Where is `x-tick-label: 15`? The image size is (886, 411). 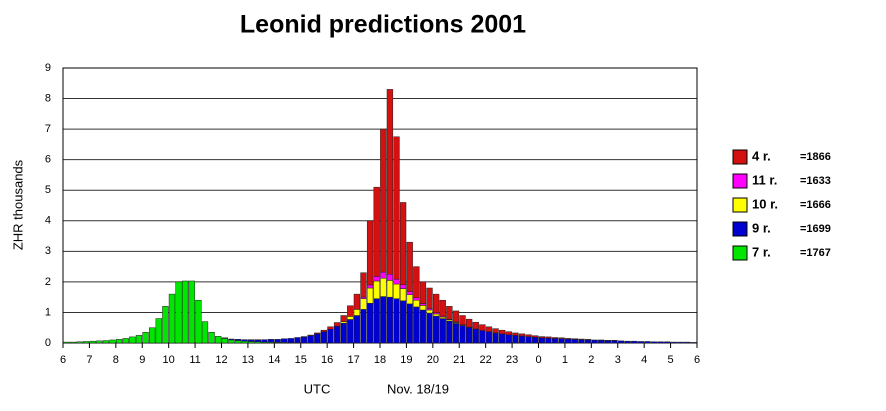 x-tick-label: 15 is located at coordinates (301, 360).